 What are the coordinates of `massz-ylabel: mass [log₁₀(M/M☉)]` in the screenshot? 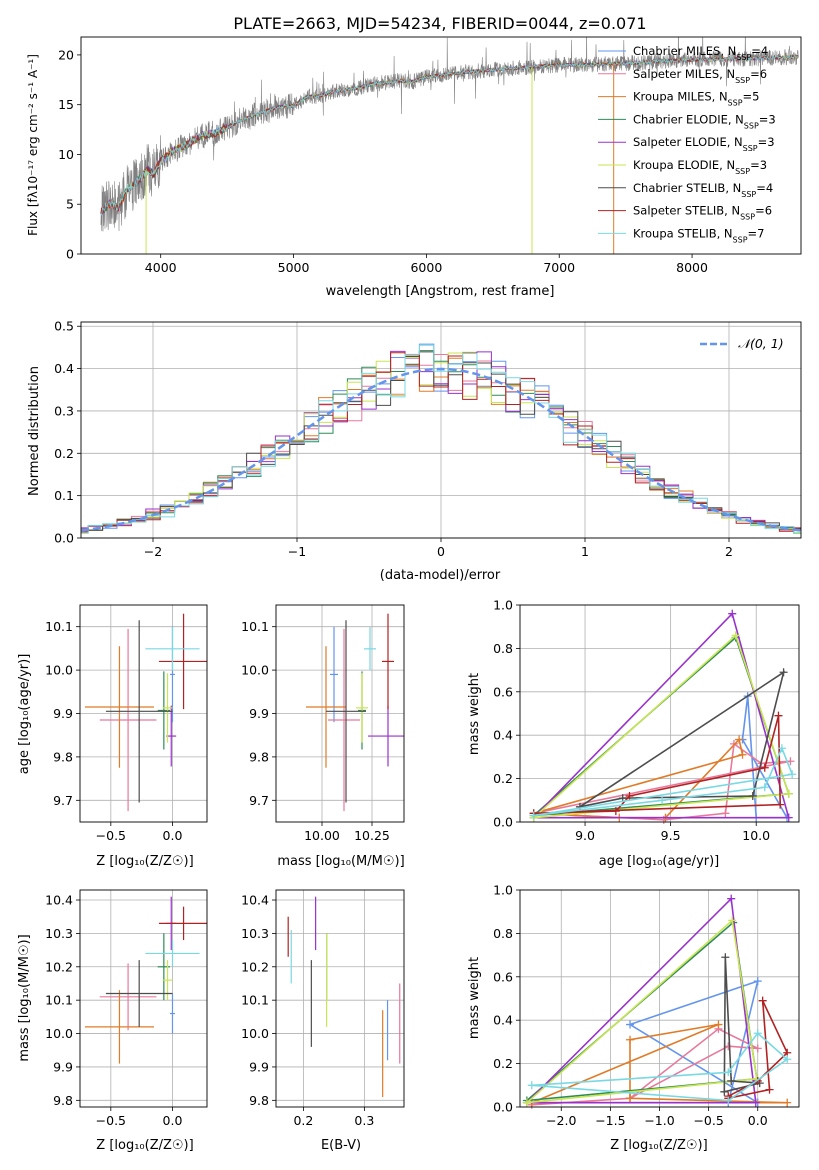 It's located at (24, 997).